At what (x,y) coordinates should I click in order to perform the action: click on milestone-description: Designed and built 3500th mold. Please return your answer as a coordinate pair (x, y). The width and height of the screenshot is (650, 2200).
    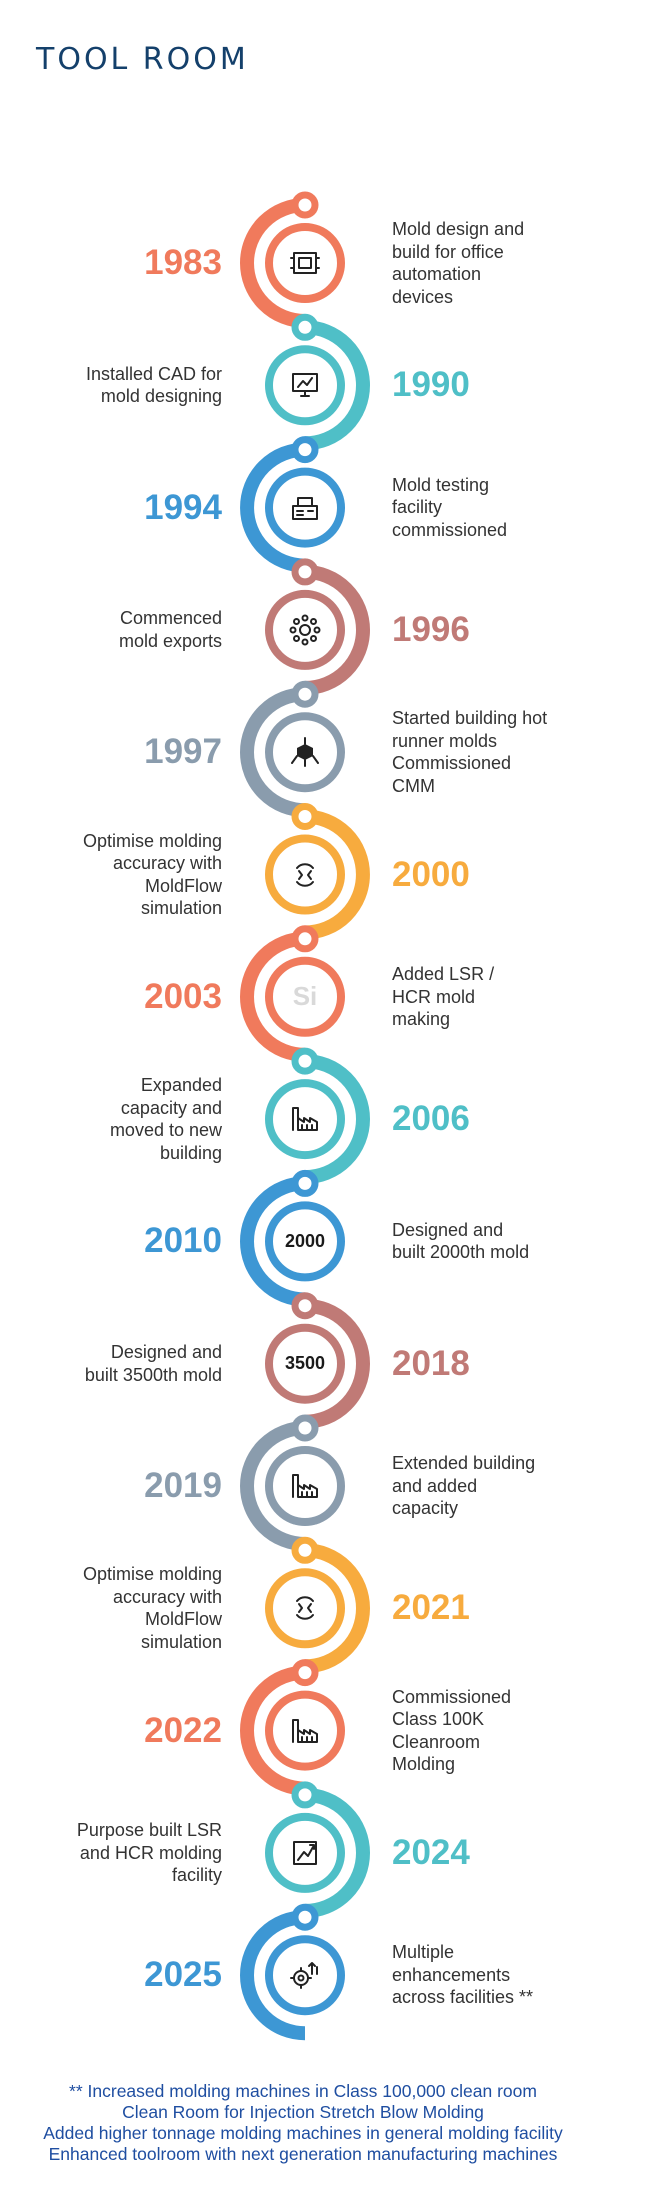
    Looking at the image, I should click on (137, 1363).